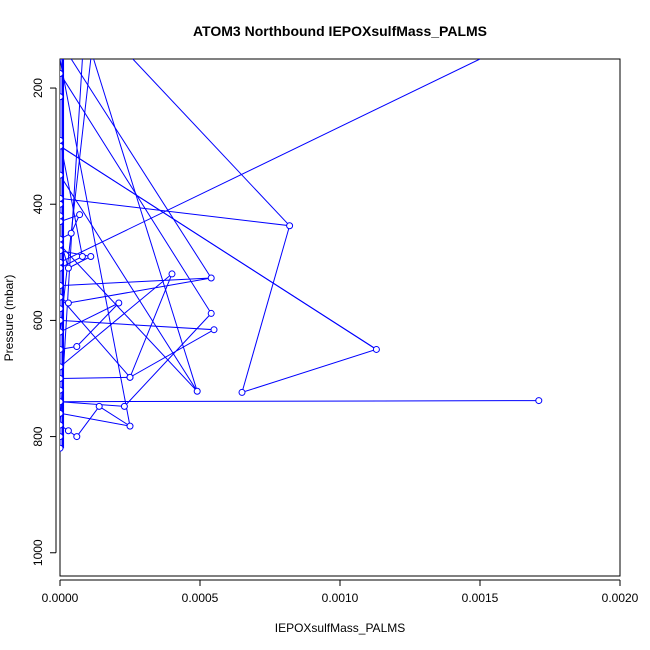  Describe the element at coordinates (340, 598) in the screenshot. I see `x-tick-label: 0.0010` at that location.